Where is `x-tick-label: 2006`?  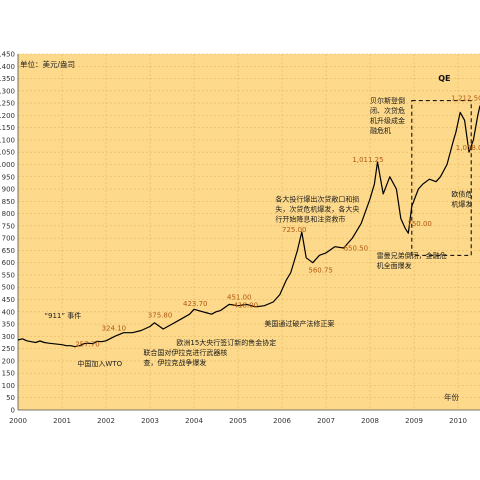
x-tick-label: 2006 is located at coordinates (282, 421).